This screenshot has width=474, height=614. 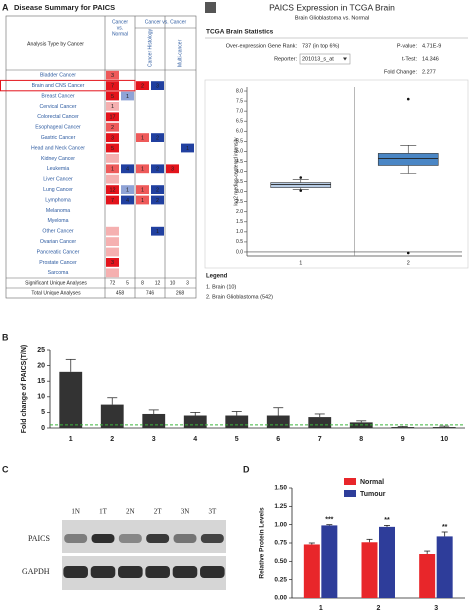 I want to click on legend-item: 2. Brain Glioblastoma (542), so click(x=239, y=297).